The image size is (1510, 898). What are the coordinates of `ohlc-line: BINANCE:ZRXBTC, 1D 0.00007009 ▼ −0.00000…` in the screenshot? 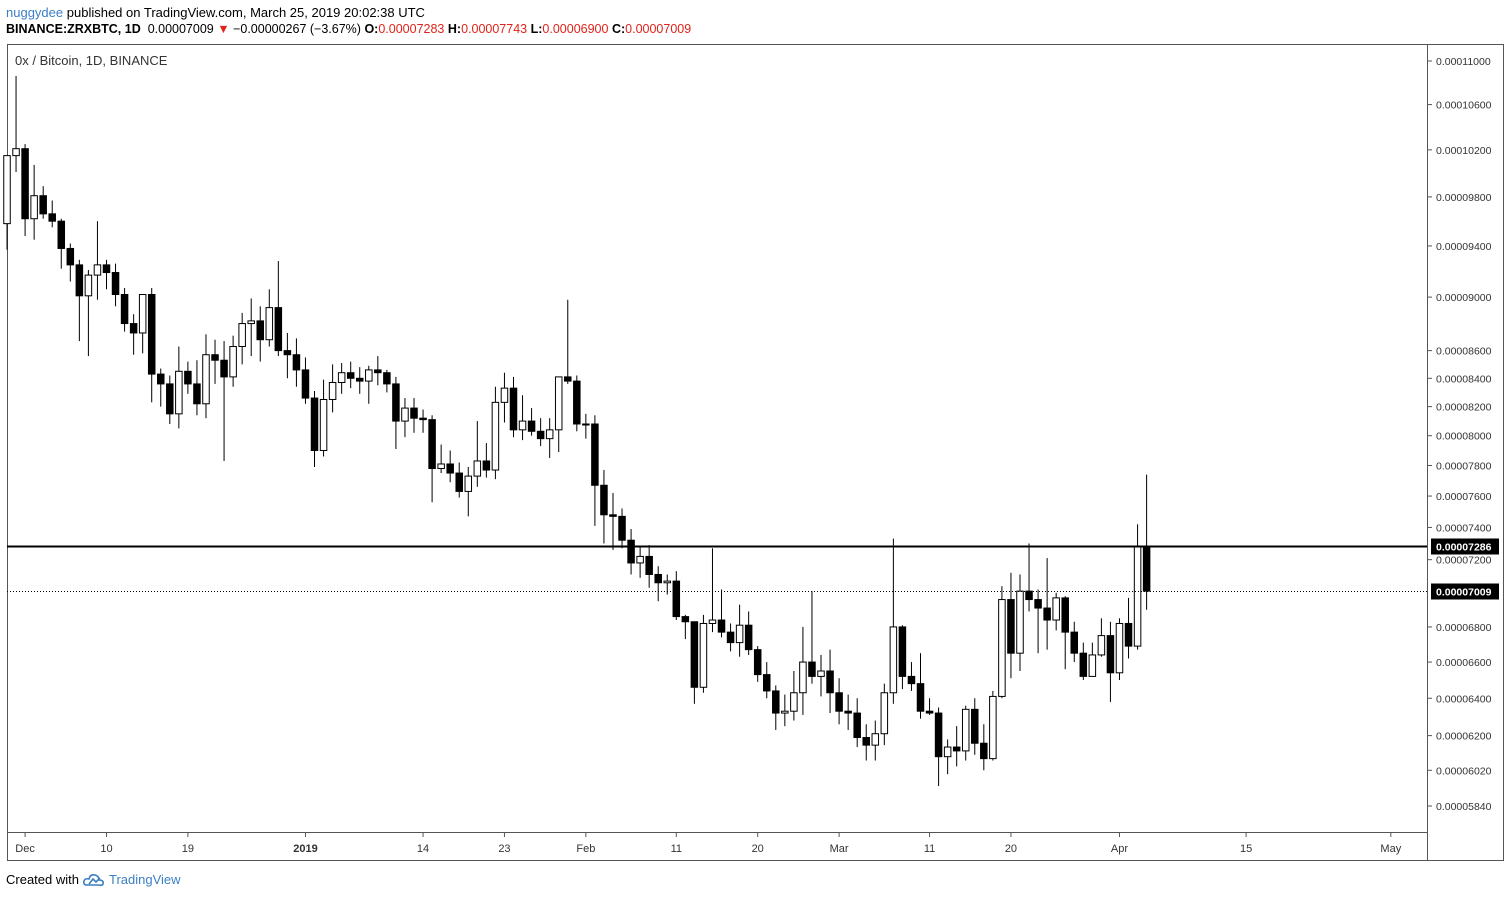 It's located at (348, 29).